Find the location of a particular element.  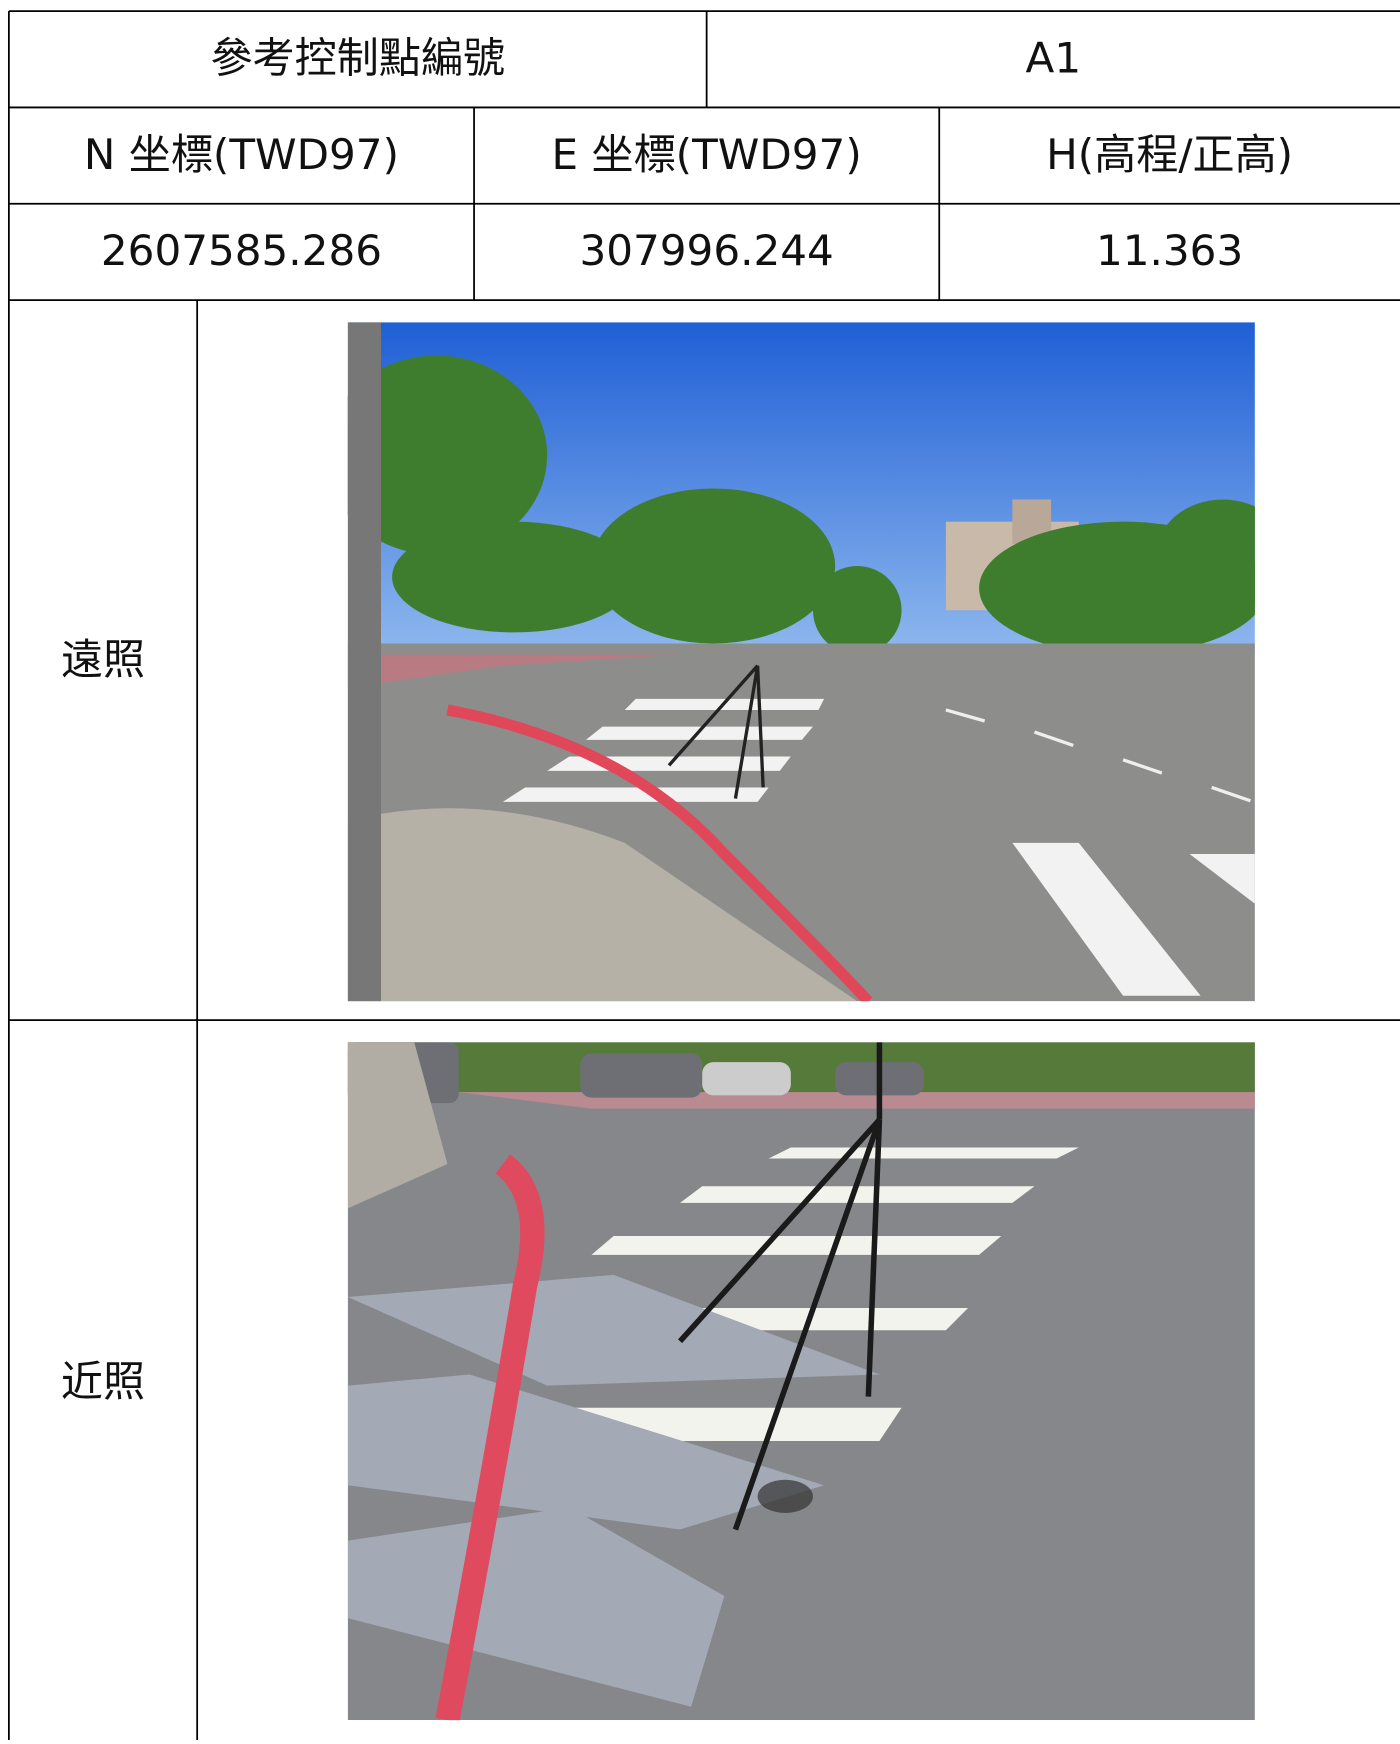

coordinate: 2607585.286 is located at coordinates (241, 250).